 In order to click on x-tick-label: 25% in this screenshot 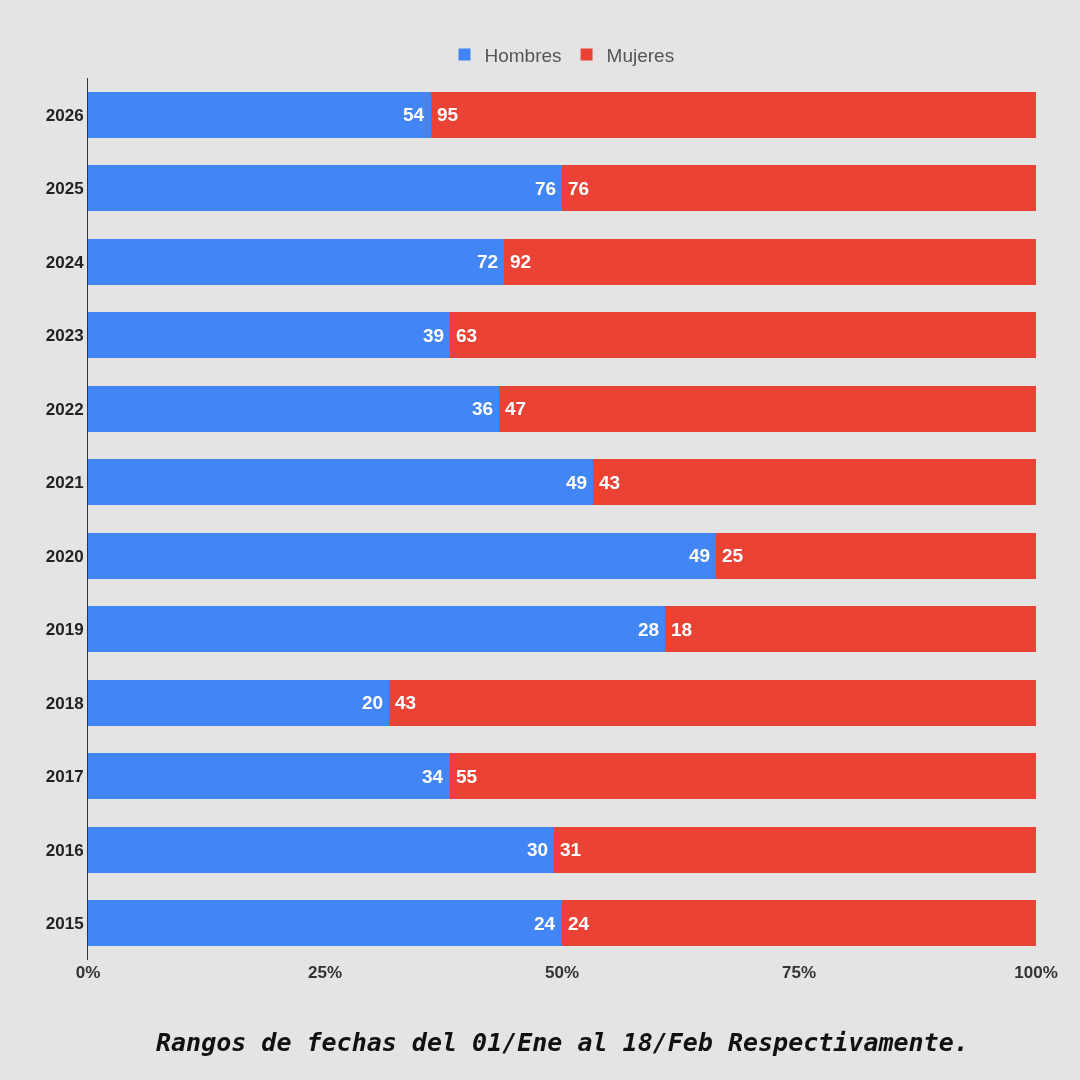, I will do `click(325, 972)`.